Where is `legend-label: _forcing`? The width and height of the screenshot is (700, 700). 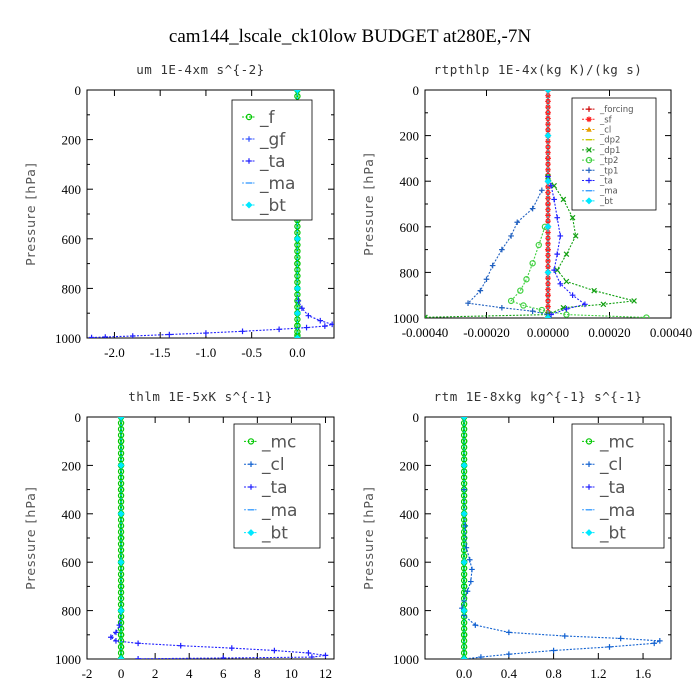 legend-label: _forcing is located at coordinates (616, 110).